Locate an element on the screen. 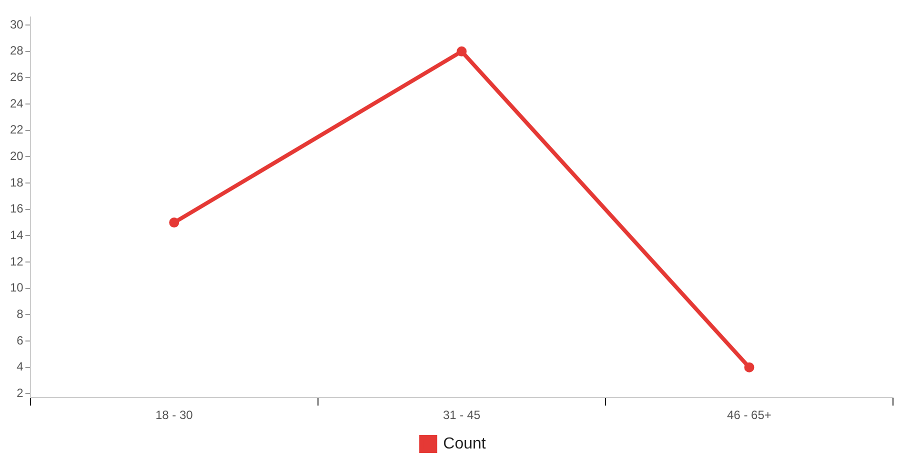 The height and width of the screenshot is (470, 909). y-tick-label: 14 is located at coordinates (17, 235).